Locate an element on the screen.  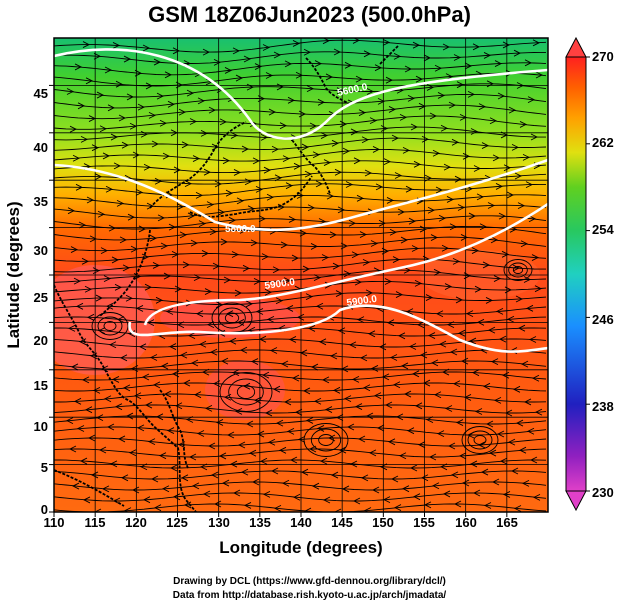
x-tick-label: 130 is located at coordinates (219, 522).